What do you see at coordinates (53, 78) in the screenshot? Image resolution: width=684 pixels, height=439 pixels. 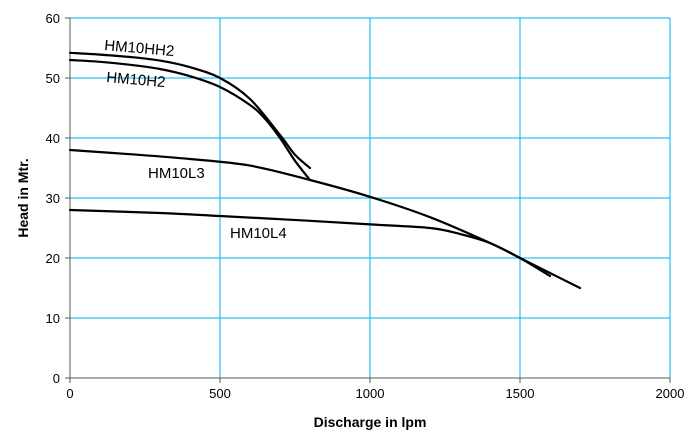 I see `y-tick-label-5: 50` at bounding box center [53, 78].